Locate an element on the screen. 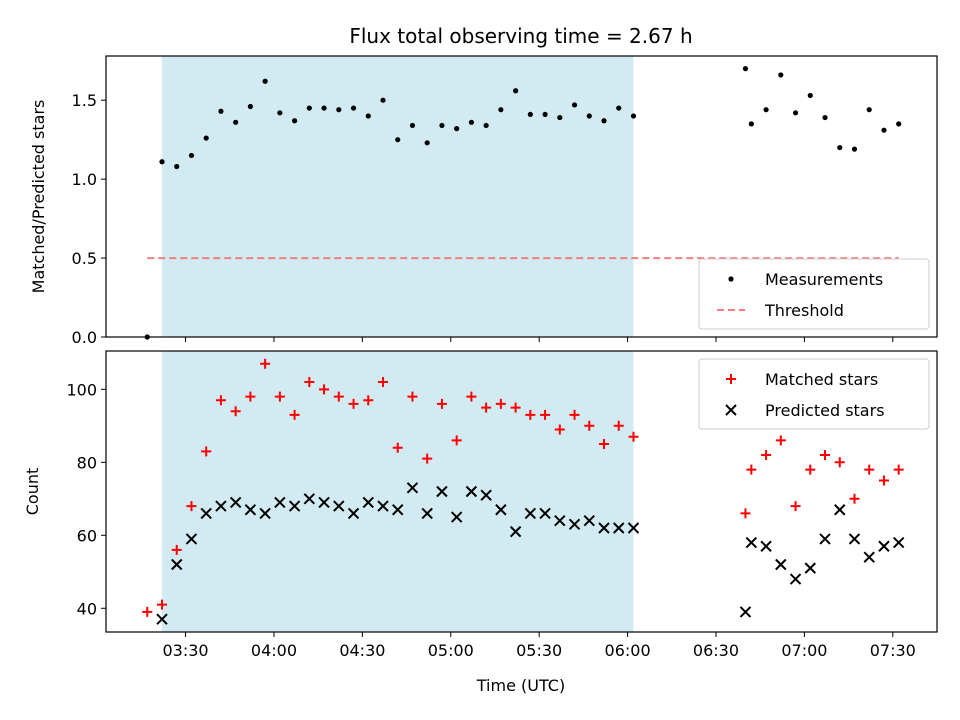 This screenshot has height=720, width=960. x-tick-label: 07:00 is located at coordinates (804, 650).